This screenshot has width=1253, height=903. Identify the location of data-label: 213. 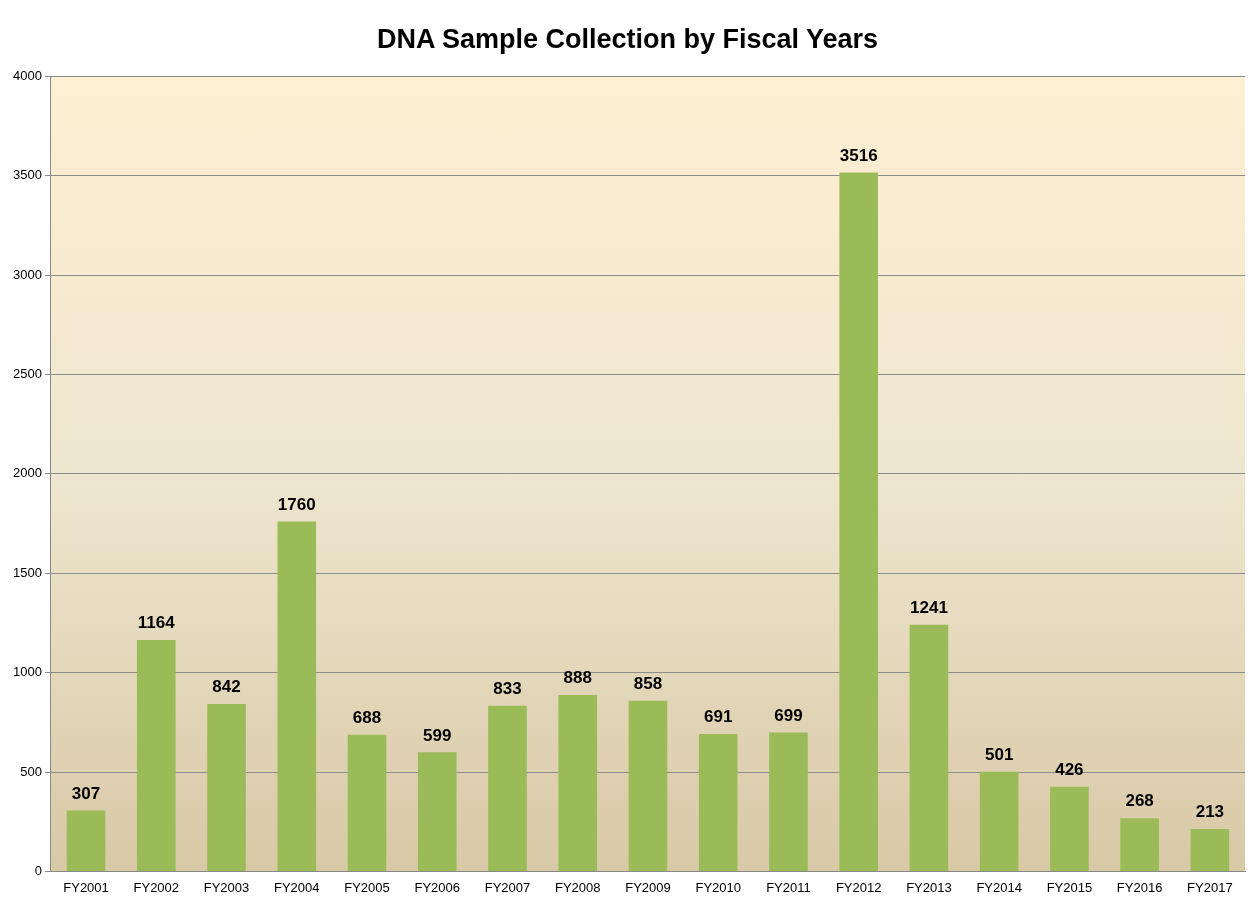
(1210, 812).